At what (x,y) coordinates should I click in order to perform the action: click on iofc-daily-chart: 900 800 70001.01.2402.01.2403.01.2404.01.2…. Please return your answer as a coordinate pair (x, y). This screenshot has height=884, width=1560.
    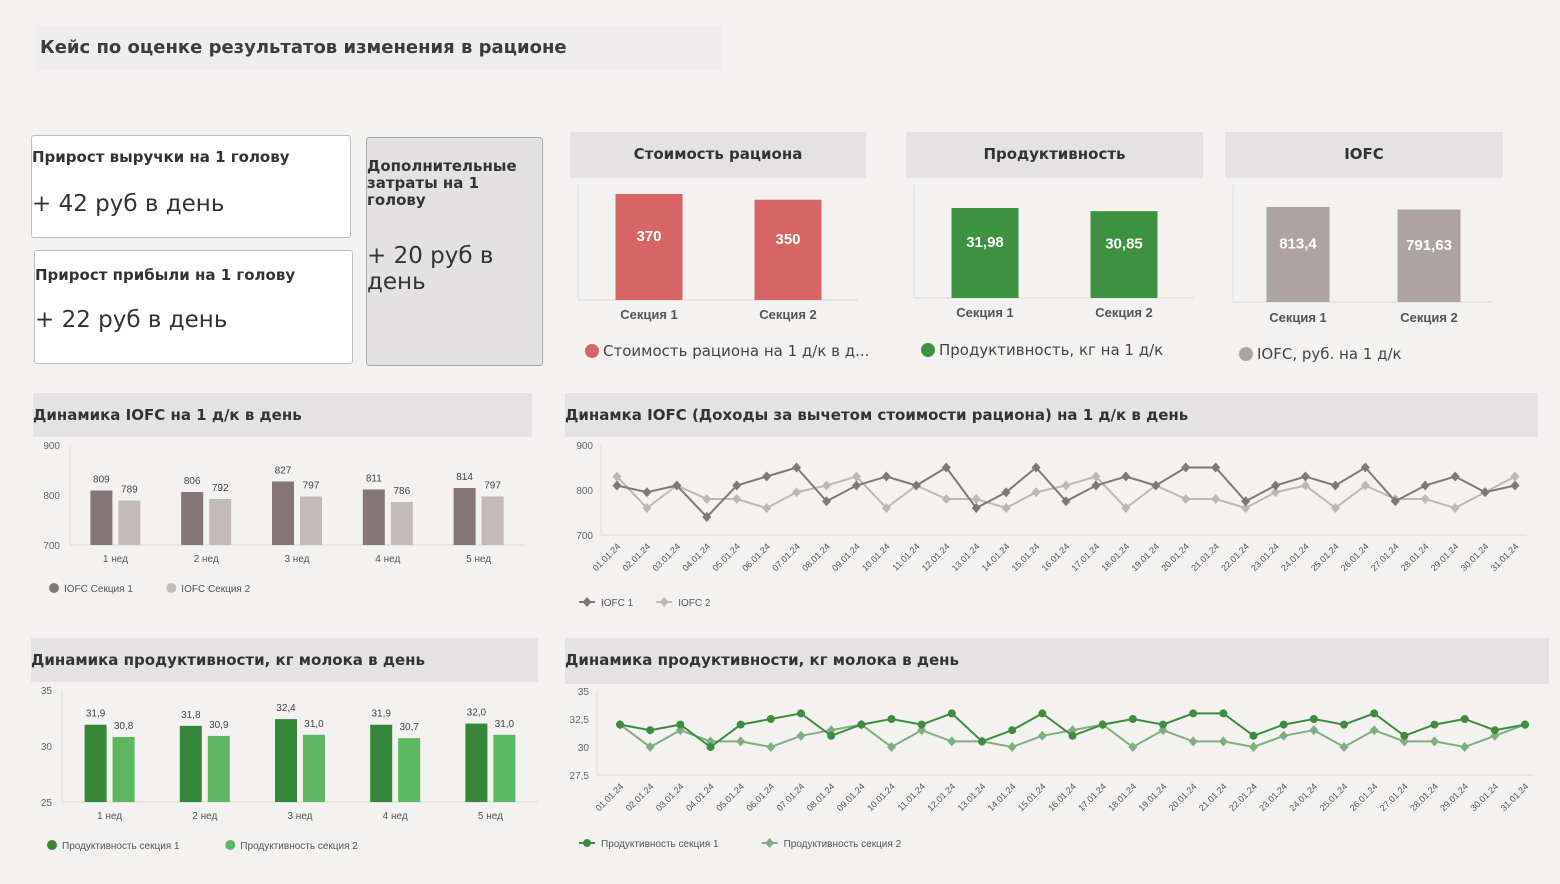
    Looking at the image, I should click on (1051, 525).